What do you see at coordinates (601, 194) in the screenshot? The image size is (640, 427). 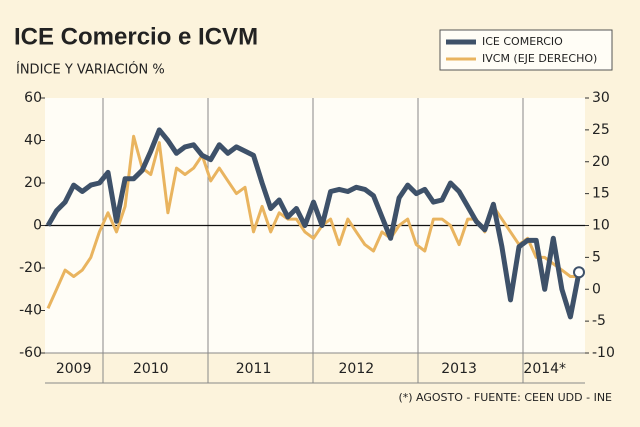 I see `y2-tick-label: 15` at bounding box center [601, 194].